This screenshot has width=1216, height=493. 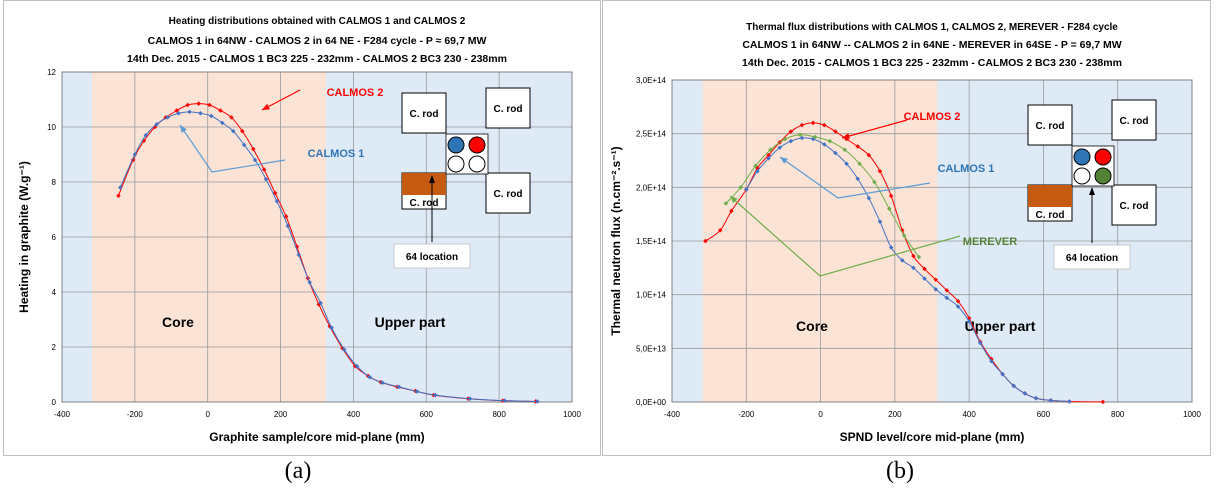 I want to click on control-rod-top-right-label: C. rod, so click(x=508, y=109).